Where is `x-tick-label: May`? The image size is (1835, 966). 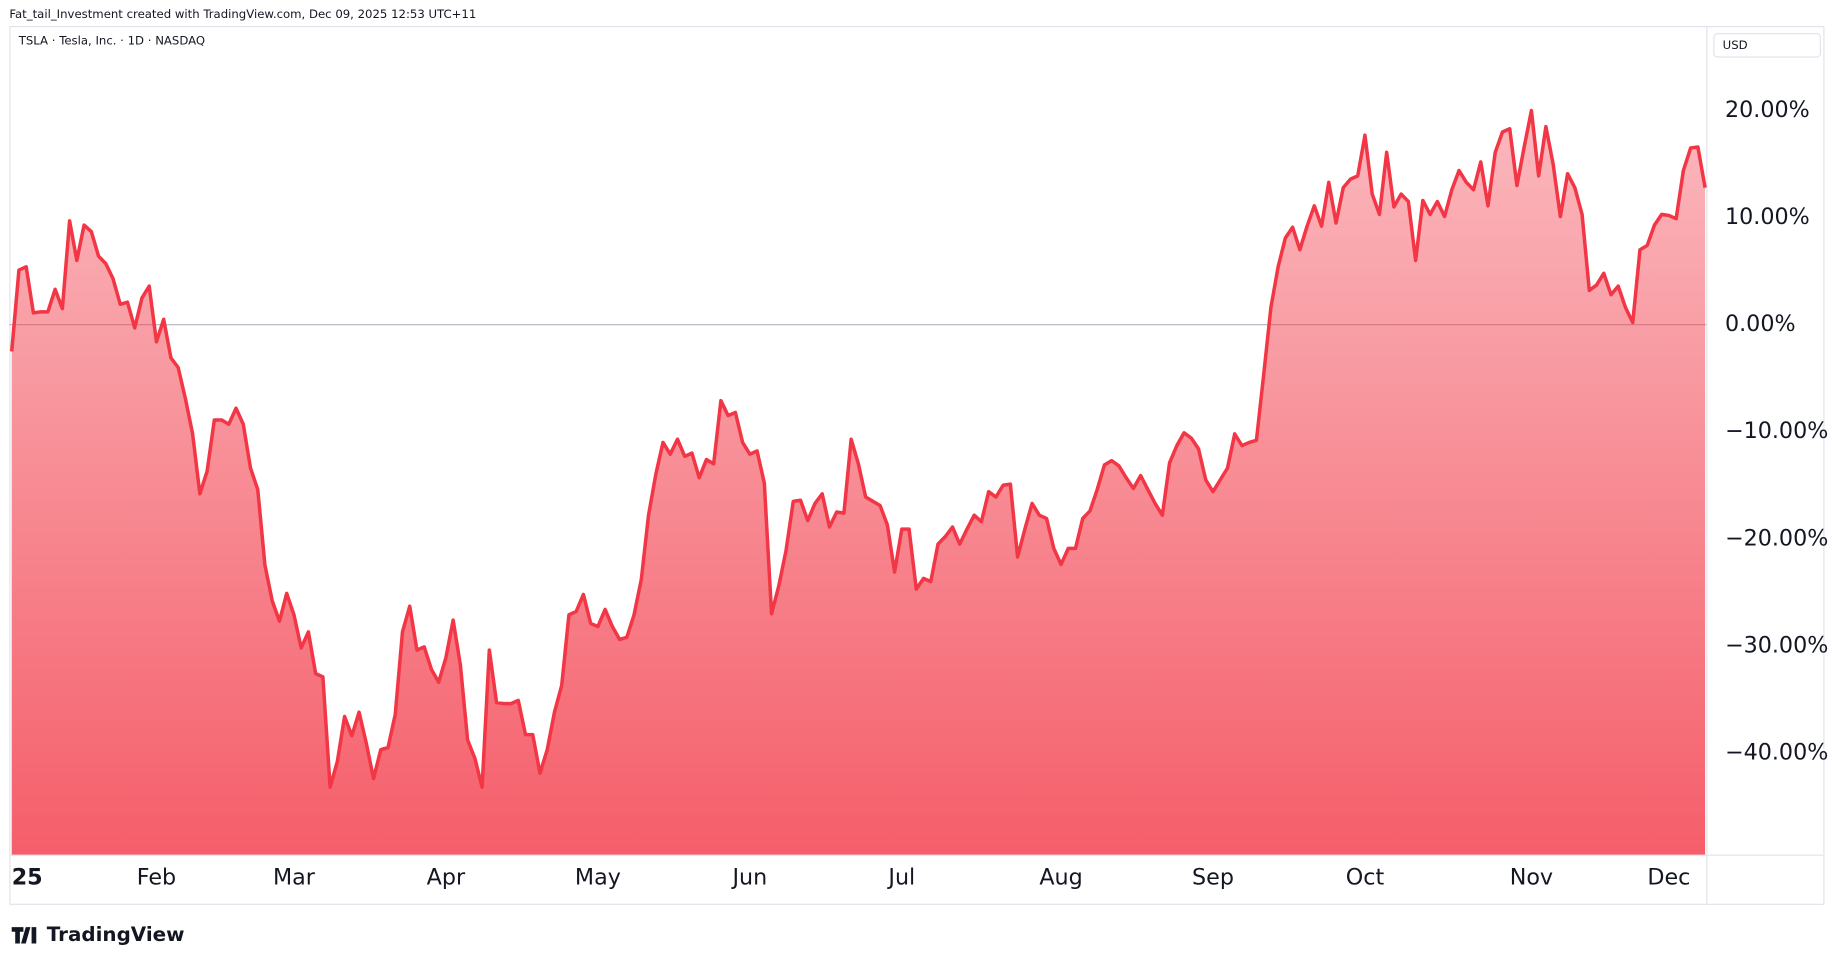 x-tick-label: May is located at coordinates (598, 877).